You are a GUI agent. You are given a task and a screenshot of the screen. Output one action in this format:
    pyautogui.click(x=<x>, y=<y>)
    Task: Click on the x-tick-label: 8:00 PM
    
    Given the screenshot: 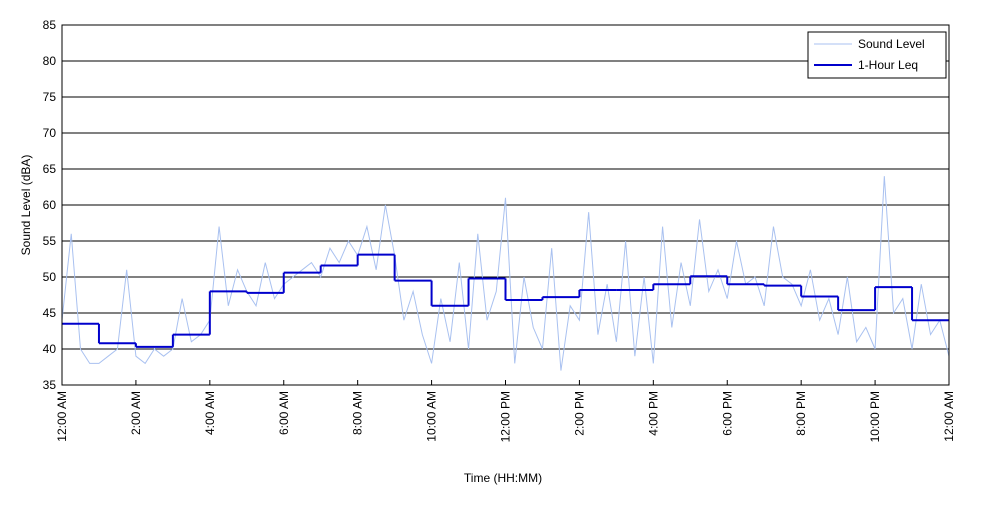 What is the action you would take?
    pyautogui.click(x=801, y=413)
    